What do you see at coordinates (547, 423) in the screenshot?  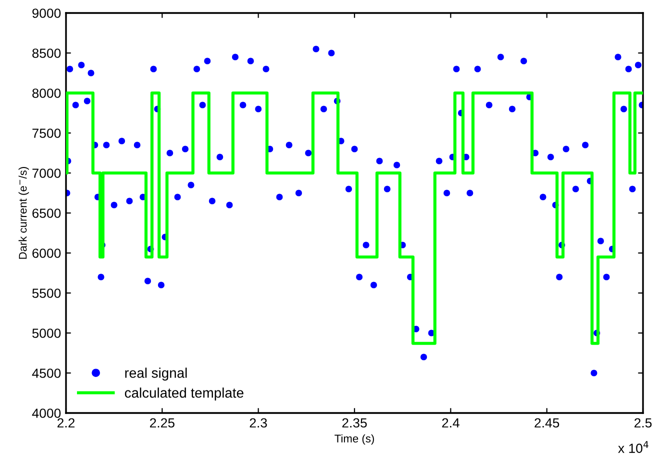 I see `x-tick-label: 2.45` at bounding box center [547, 423].